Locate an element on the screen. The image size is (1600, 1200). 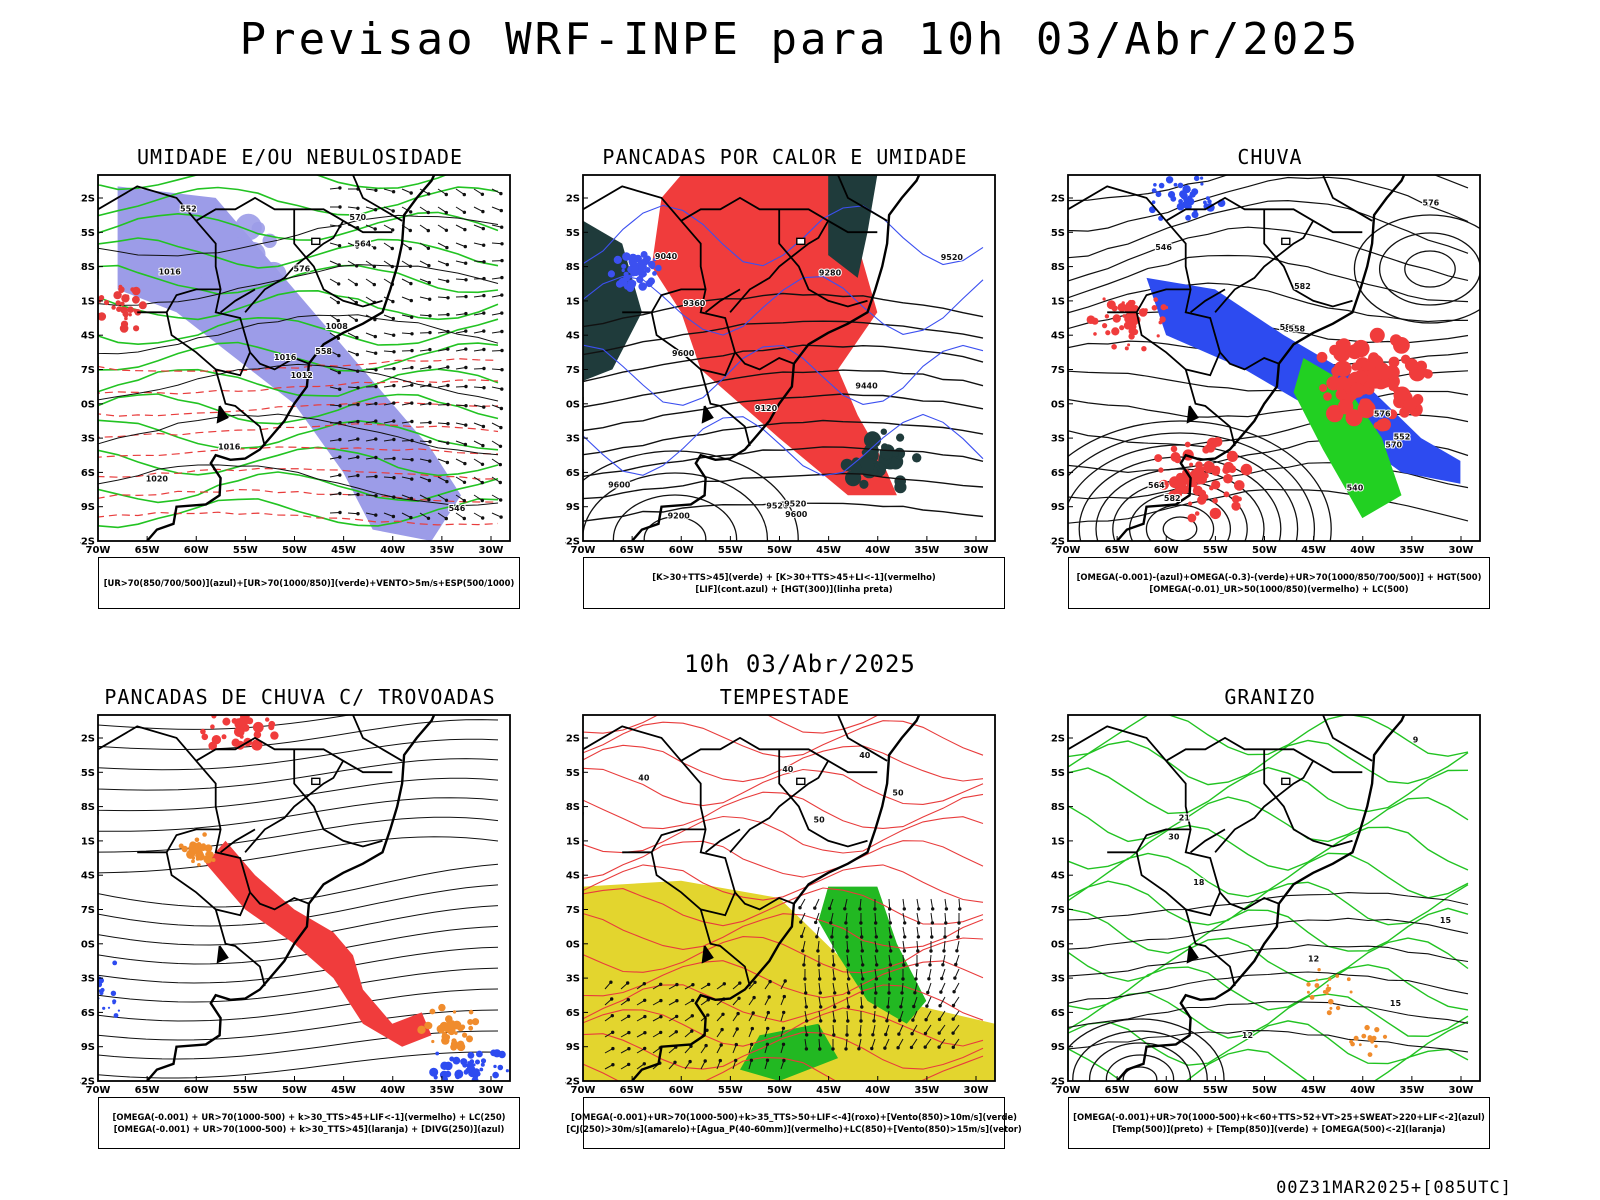
map-layers is located at coordinates (303, 898).